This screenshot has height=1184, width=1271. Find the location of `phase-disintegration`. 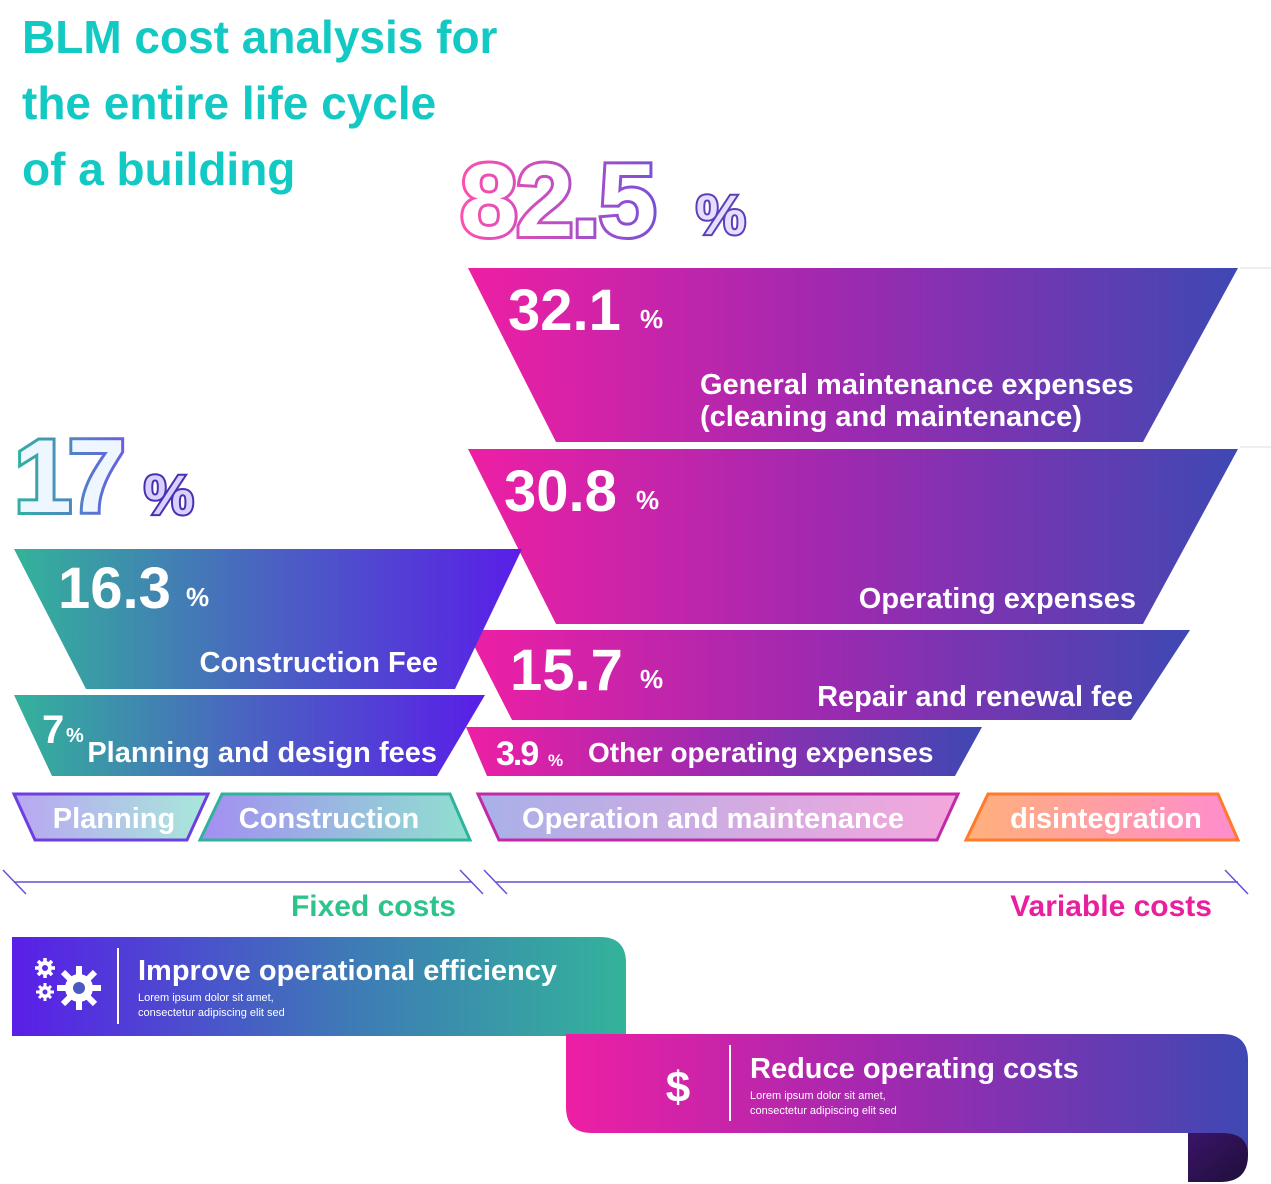

phase-disintegration is located at coordinates (1102, 817).